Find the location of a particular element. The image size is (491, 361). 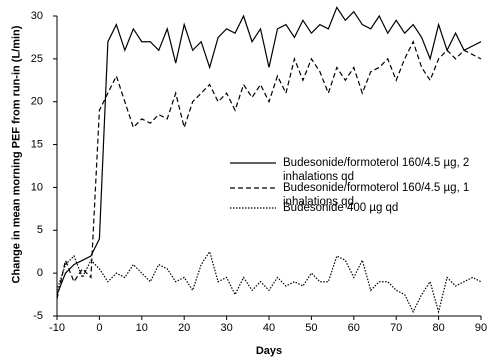

y-tick-label: 10 is located at coordinates (37, 187).